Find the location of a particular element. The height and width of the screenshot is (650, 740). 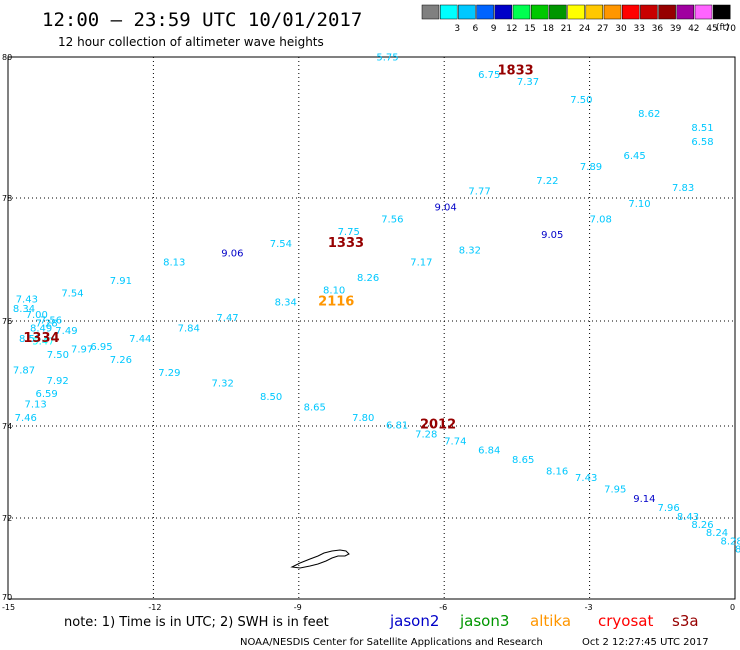

swh-value-label: 7.75 is located at coordinates (349, 232).